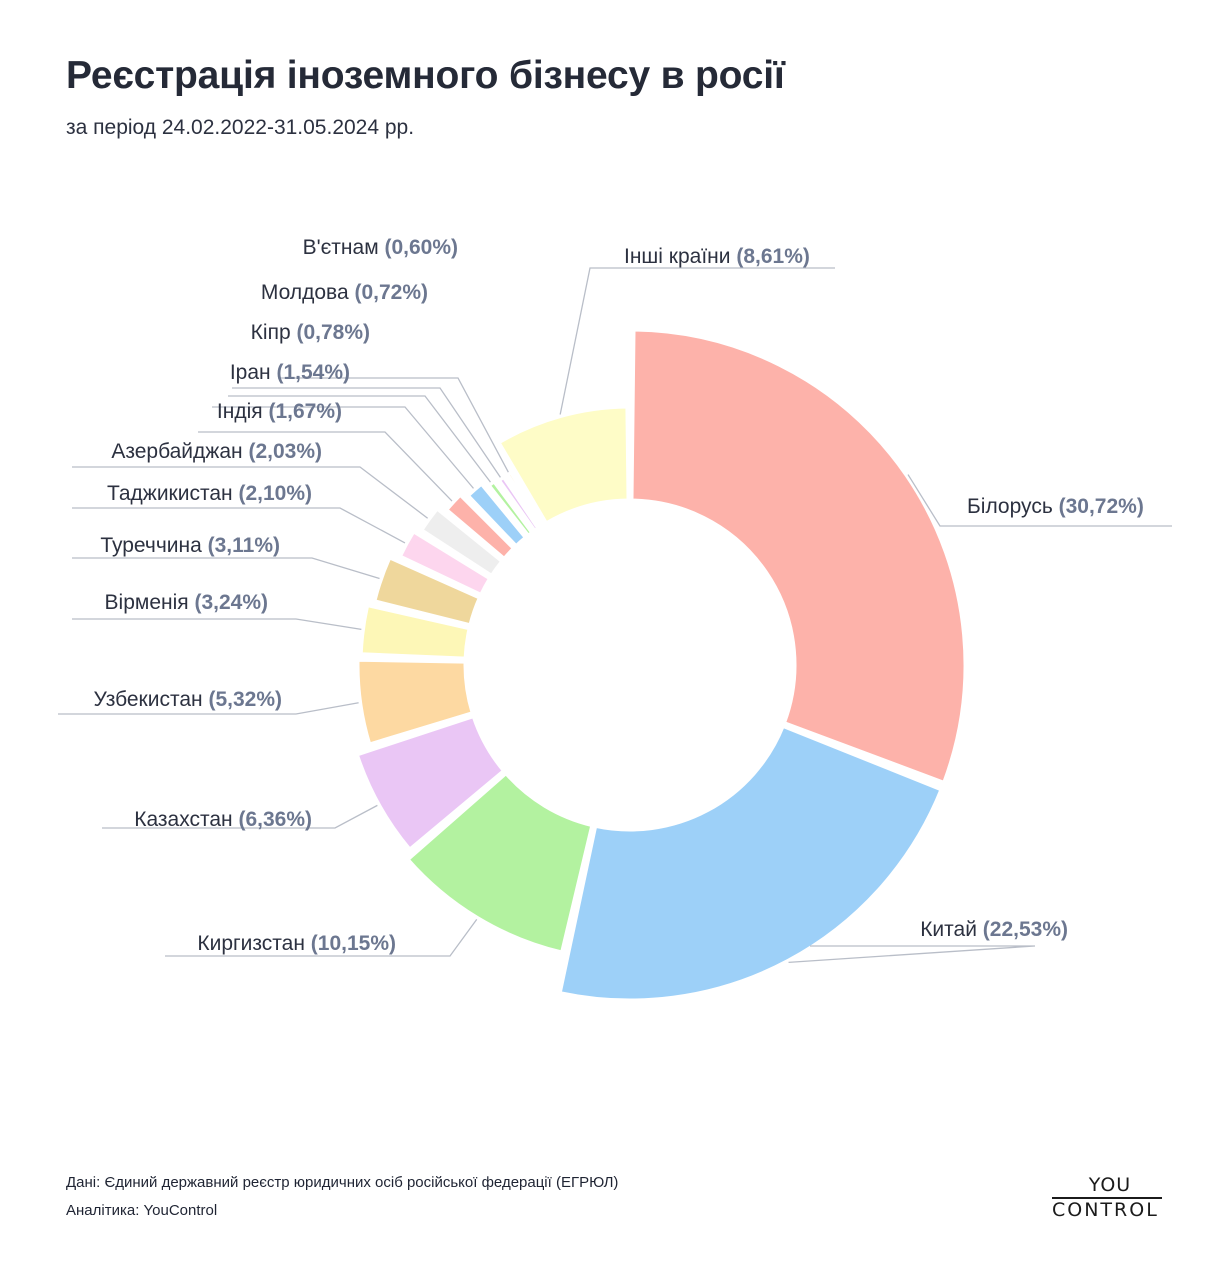  What do you see at coordinates (951, 929) in the screenshot?
I see `slice-label-name: Китай` at bounding box center [951, 929].